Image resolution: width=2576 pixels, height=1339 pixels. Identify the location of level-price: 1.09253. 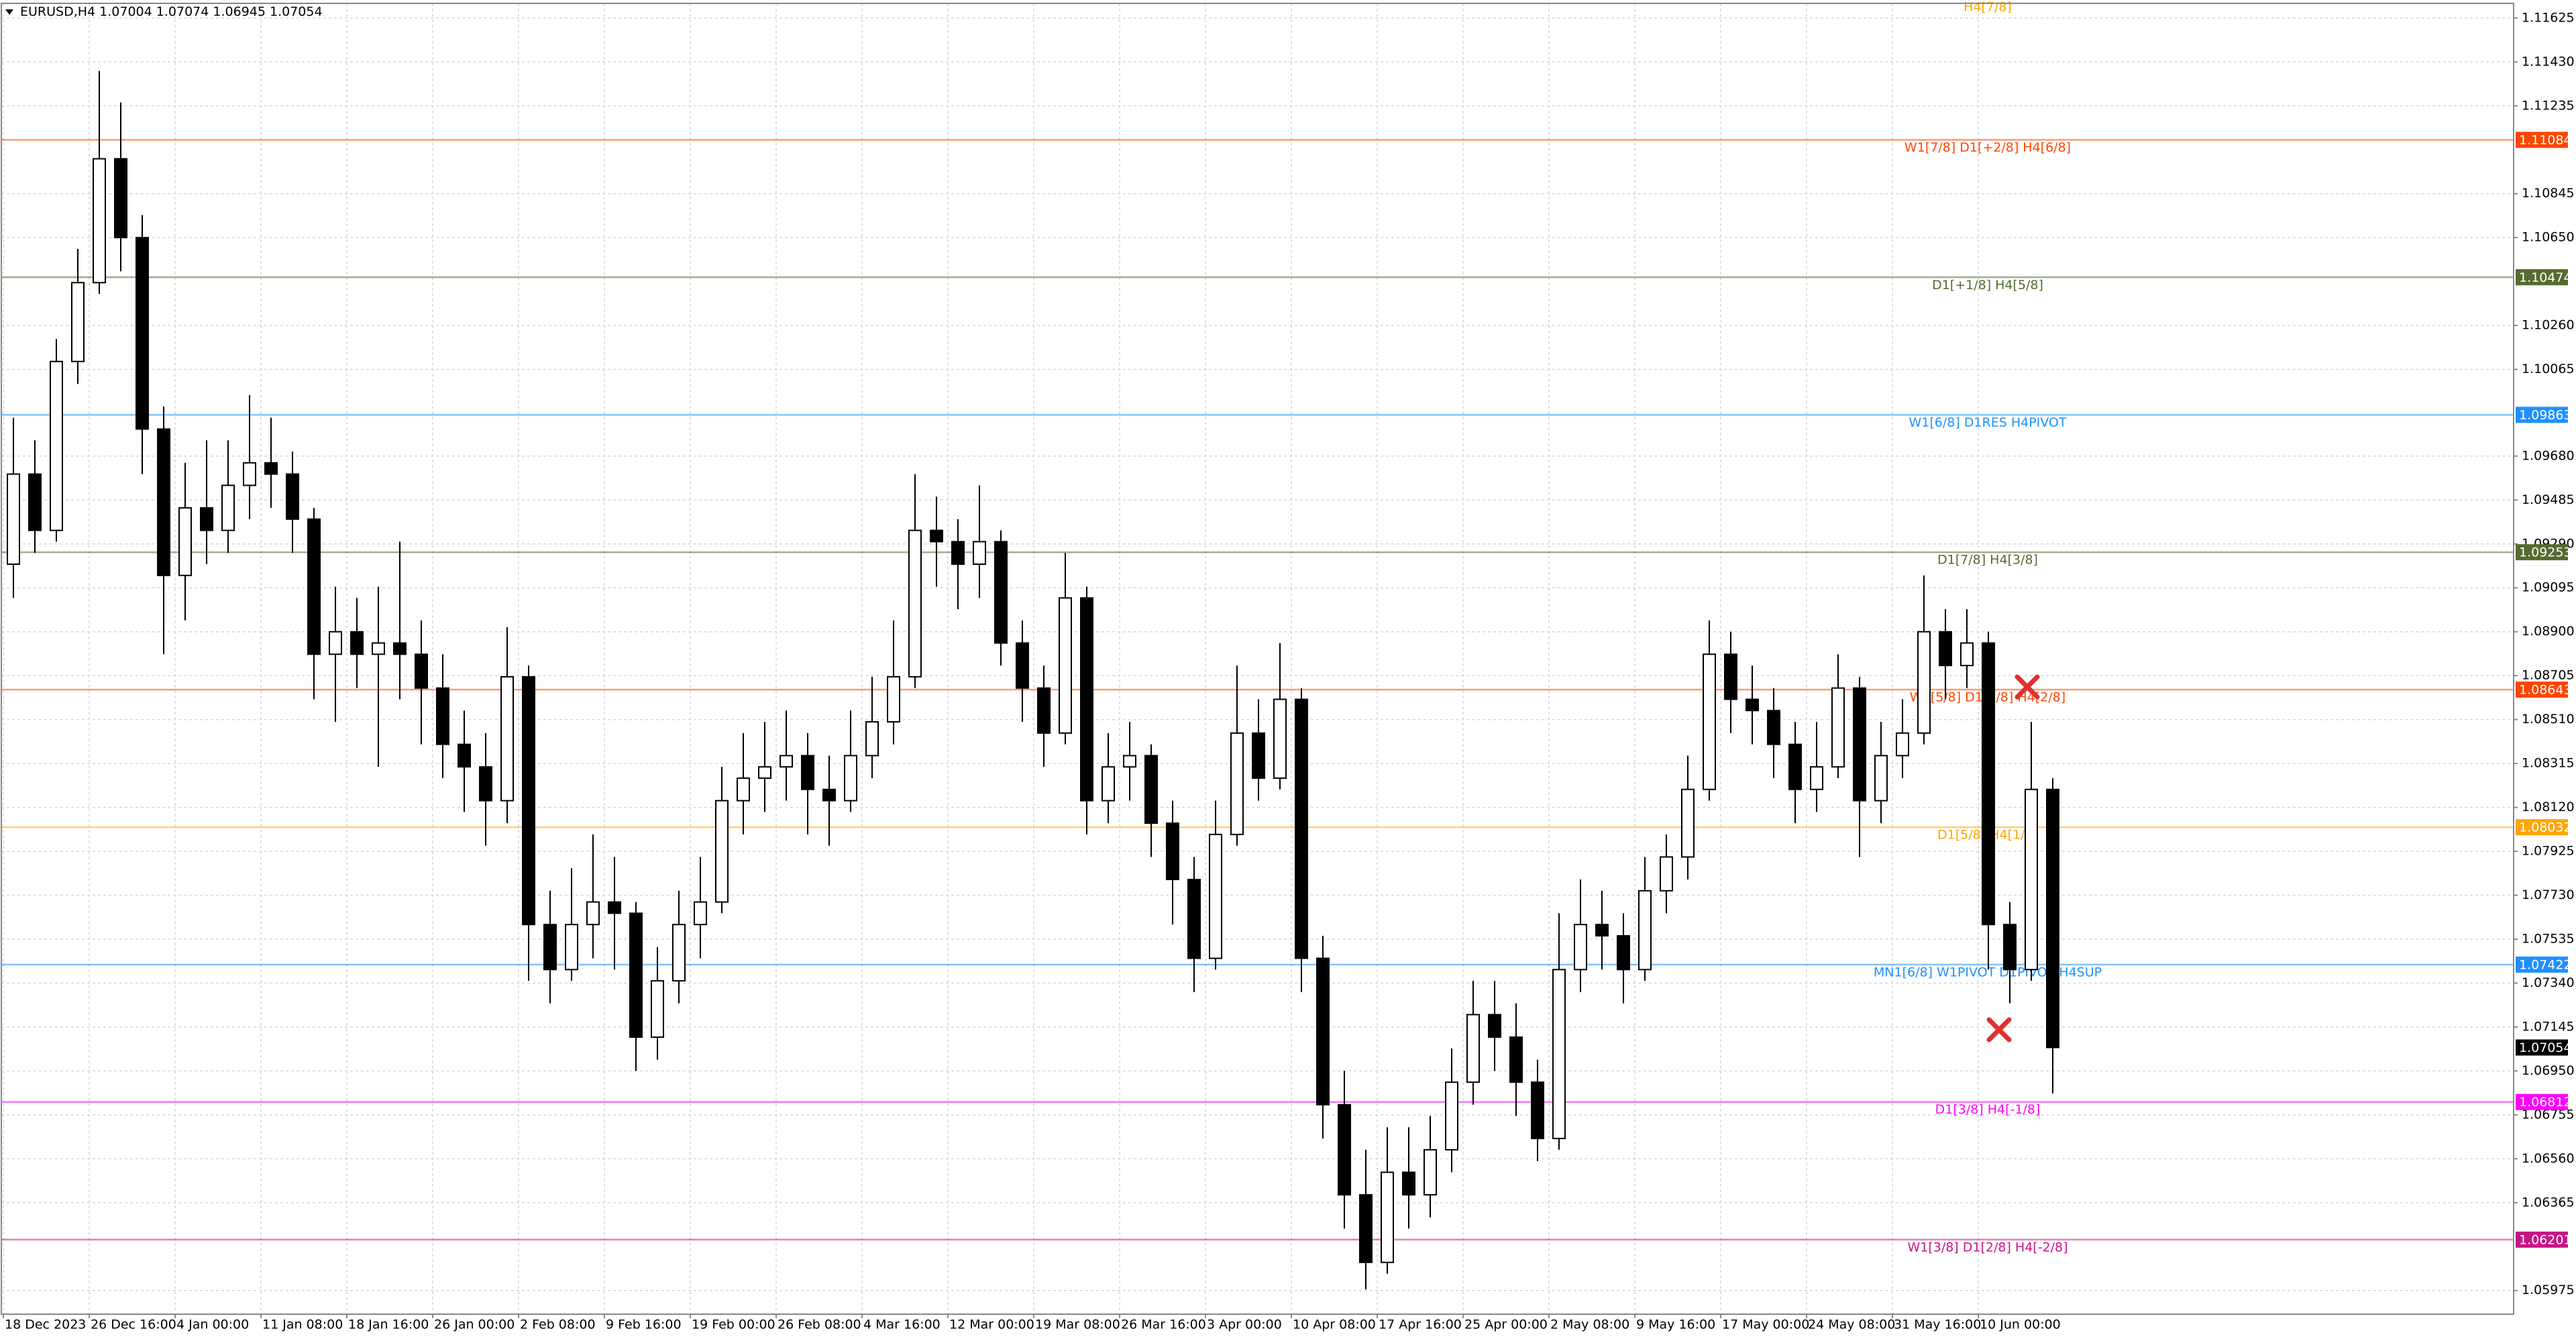
(2545, 552).